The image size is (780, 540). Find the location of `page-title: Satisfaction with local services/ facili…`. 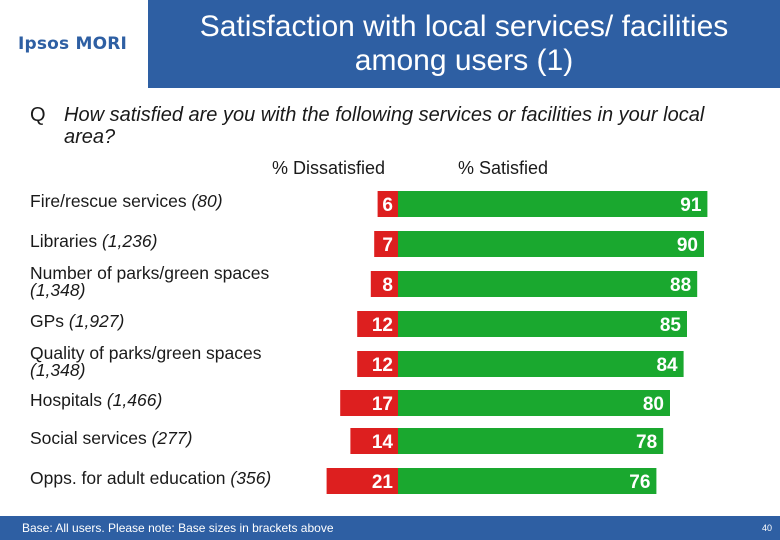

page-title: Satisfaction with local services/ facili… is located at coordinates (464, 43).